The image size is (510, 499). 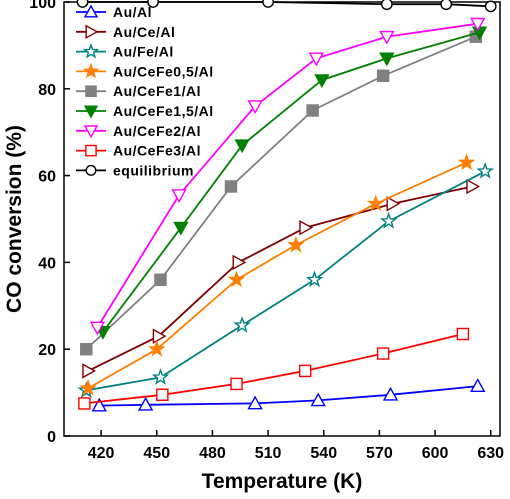 What do you see at coordinates (144, 32) in the screenshot?
I see `legend-label: Au/Ce/Al` at bounding box center [144, 32].